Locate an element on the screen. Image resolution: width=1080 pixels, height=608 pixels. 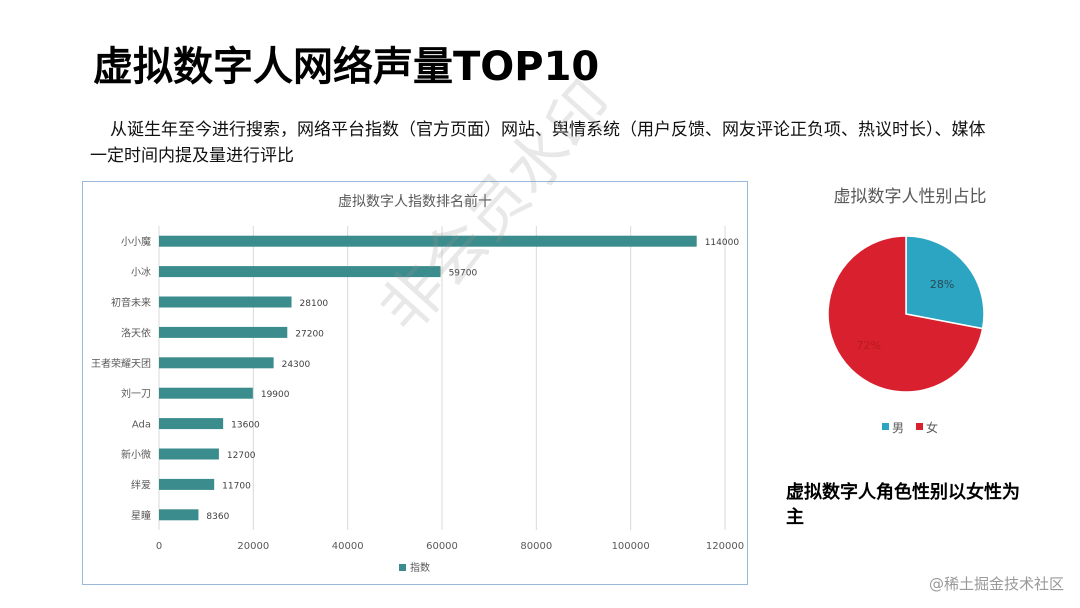
category-label: 新小微 is located at coordinates (136, 454).